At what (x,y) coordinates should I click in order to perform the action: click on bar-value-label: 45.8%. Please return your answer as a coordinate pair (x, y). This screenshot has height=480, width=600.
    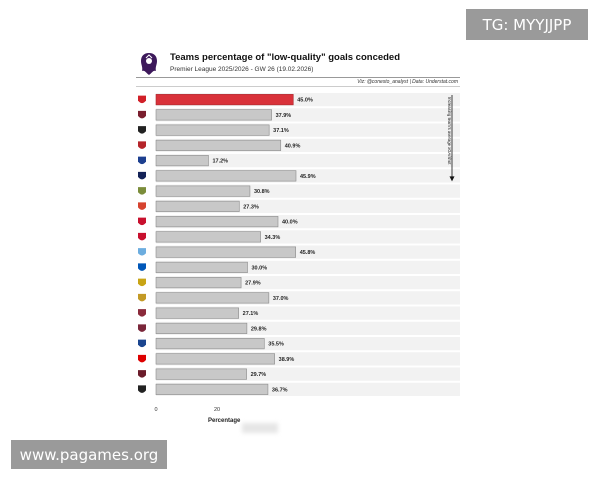
    Looking at the image, I should click on (308, 253).